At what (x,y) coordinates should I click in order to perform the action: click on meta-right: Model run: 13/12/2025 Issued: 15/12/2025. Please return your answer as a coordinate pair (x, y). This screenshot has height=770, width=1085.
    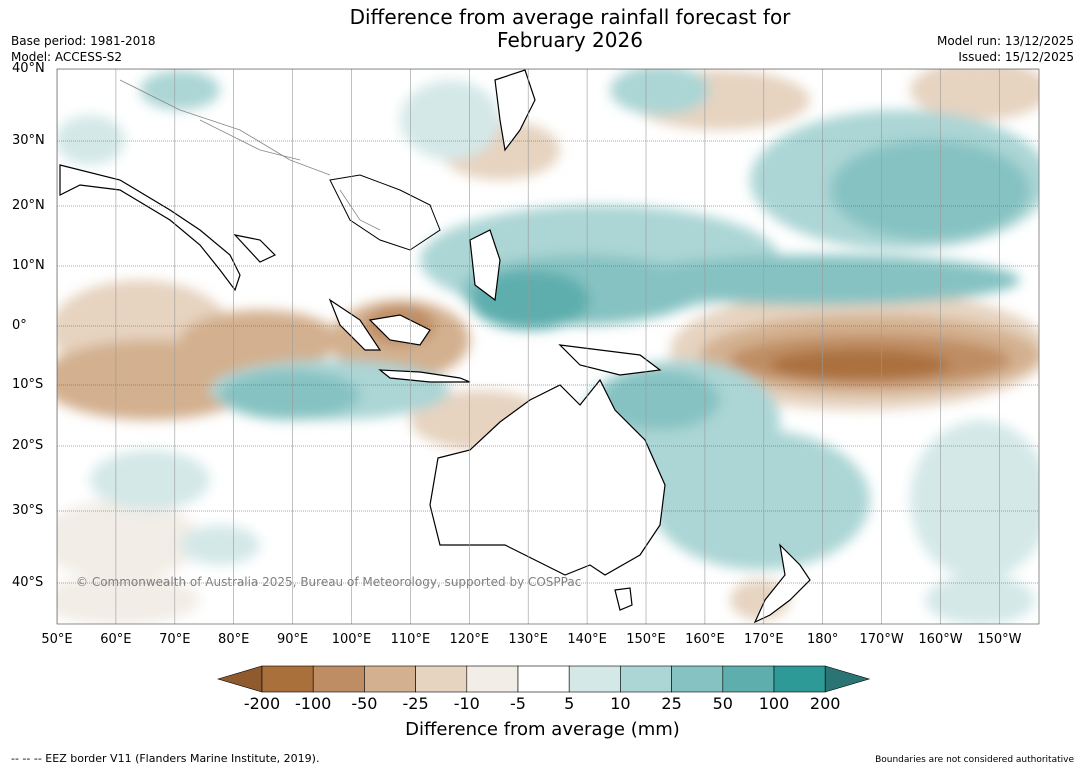
    Looking at the image, I should click on (1005, 49).